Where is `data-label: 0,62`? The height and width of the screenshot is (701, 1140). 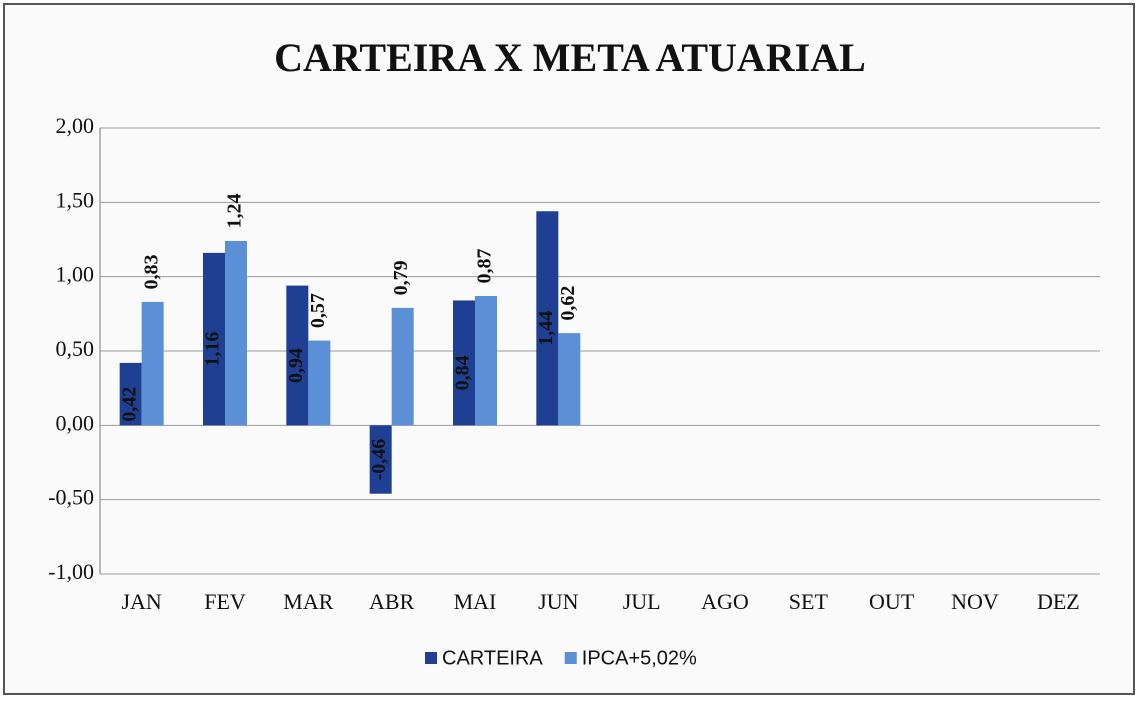
data-label: 0,62 is located at coordinates (568, 303).